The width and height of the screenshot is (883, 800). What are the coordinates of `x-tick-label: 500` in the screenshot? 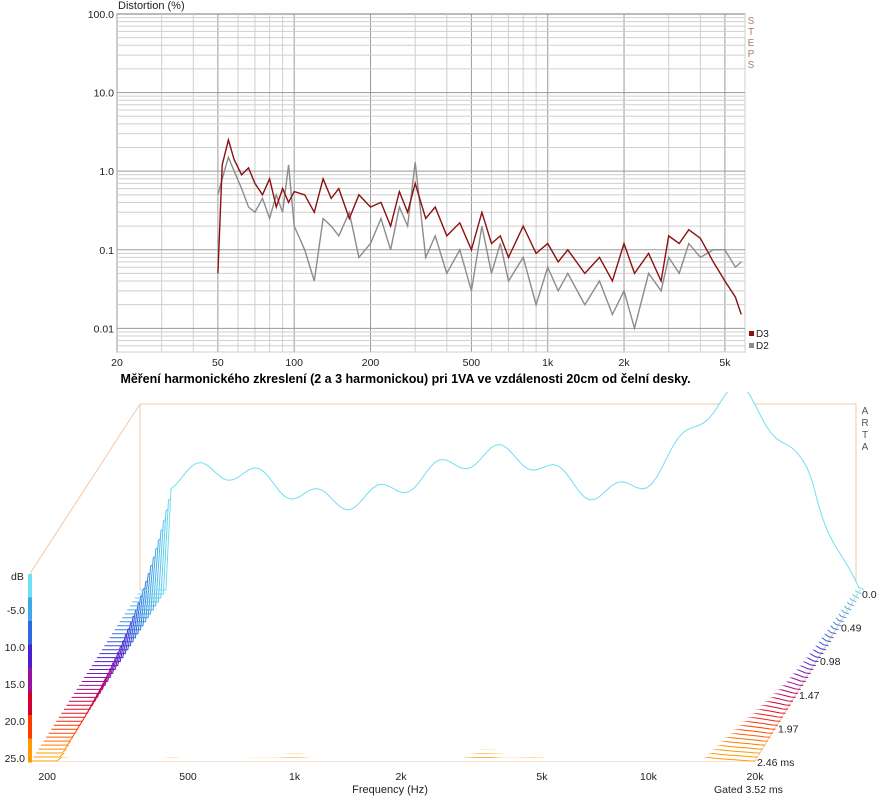 It's located at (472, 363).